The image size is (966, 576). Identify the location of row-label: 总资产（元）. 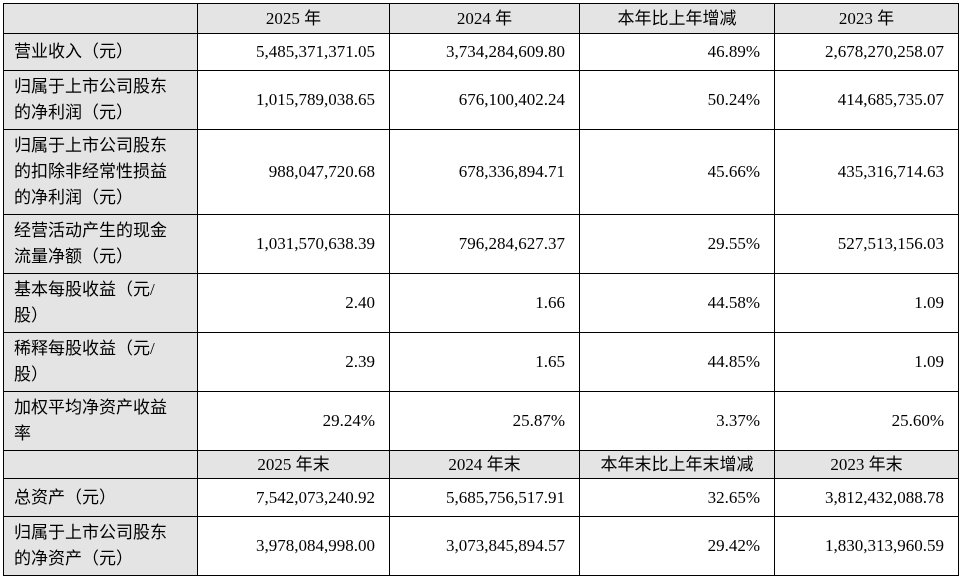
(100, 497).